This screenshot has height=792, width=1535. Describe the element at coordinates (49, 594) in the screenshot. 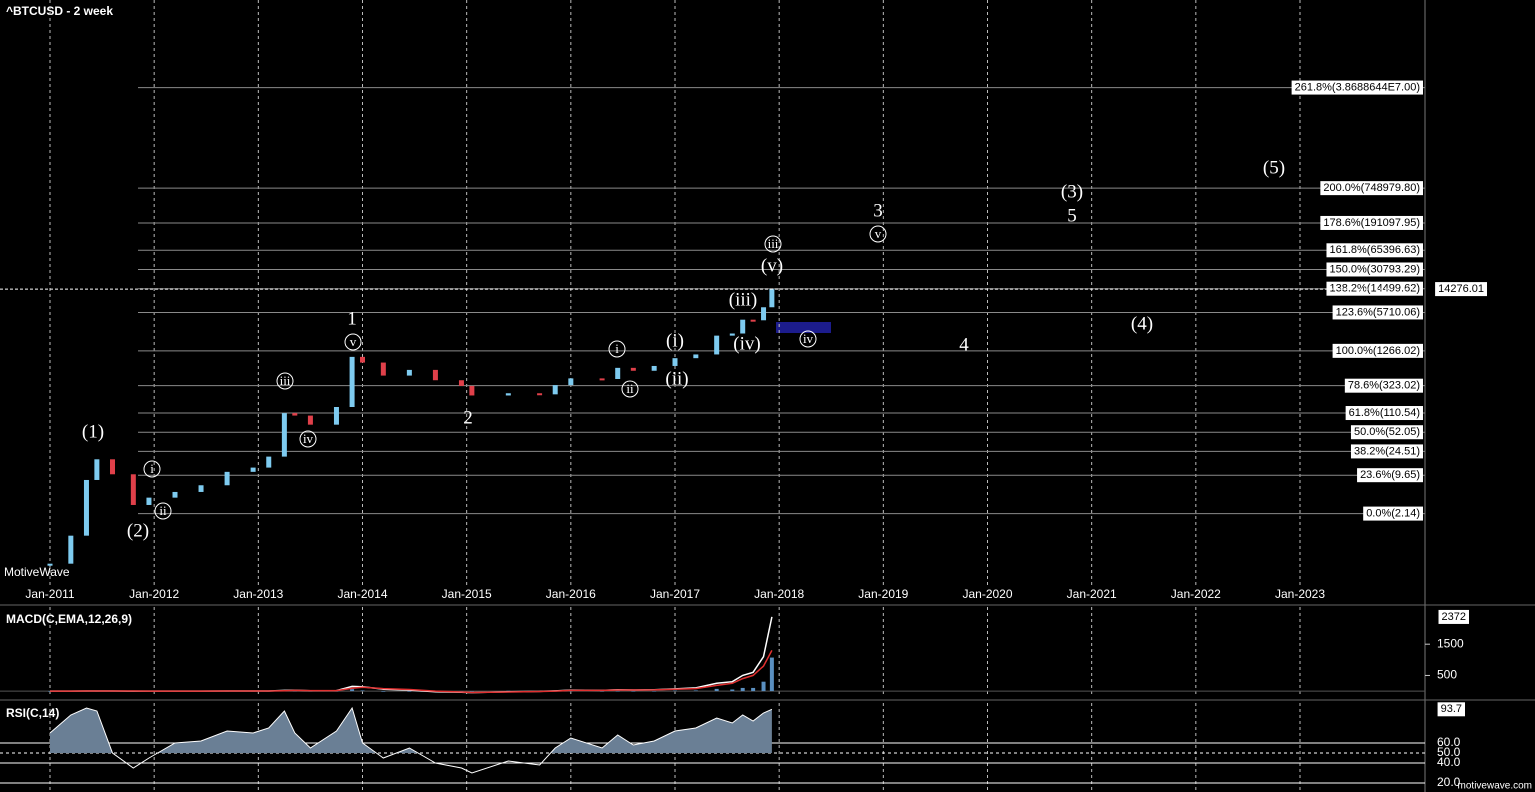

I see `x-tick-label: Jan-2011` at that location.